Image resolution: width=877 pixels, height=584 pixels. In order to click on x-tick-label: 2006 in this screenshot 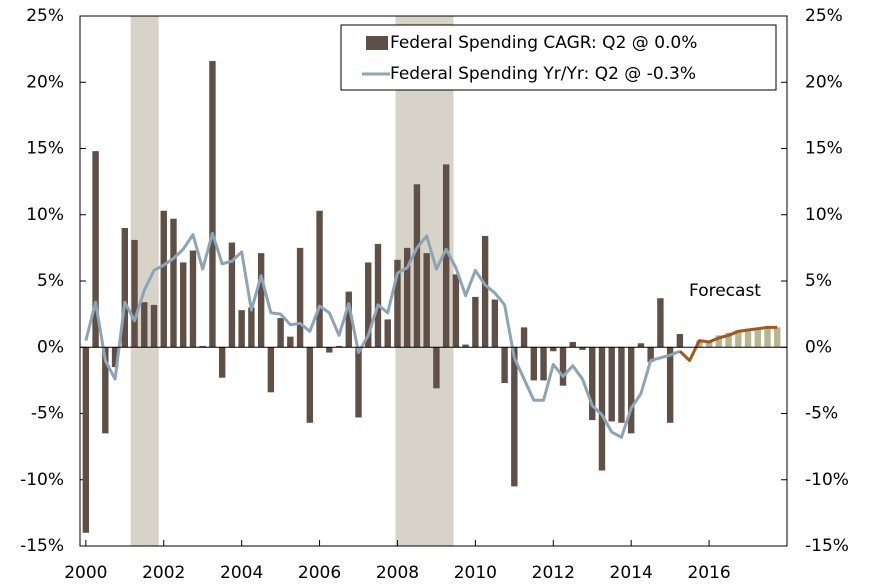, I will do `click(319, 573)`.